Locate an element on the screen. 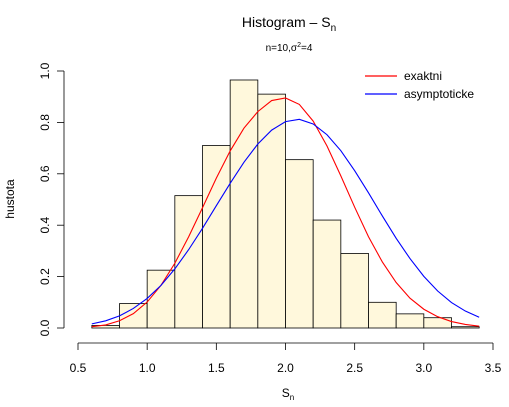 This screenshot has width=509, height=407. x-axis-label: Sn is located at coordinates (288, 394).